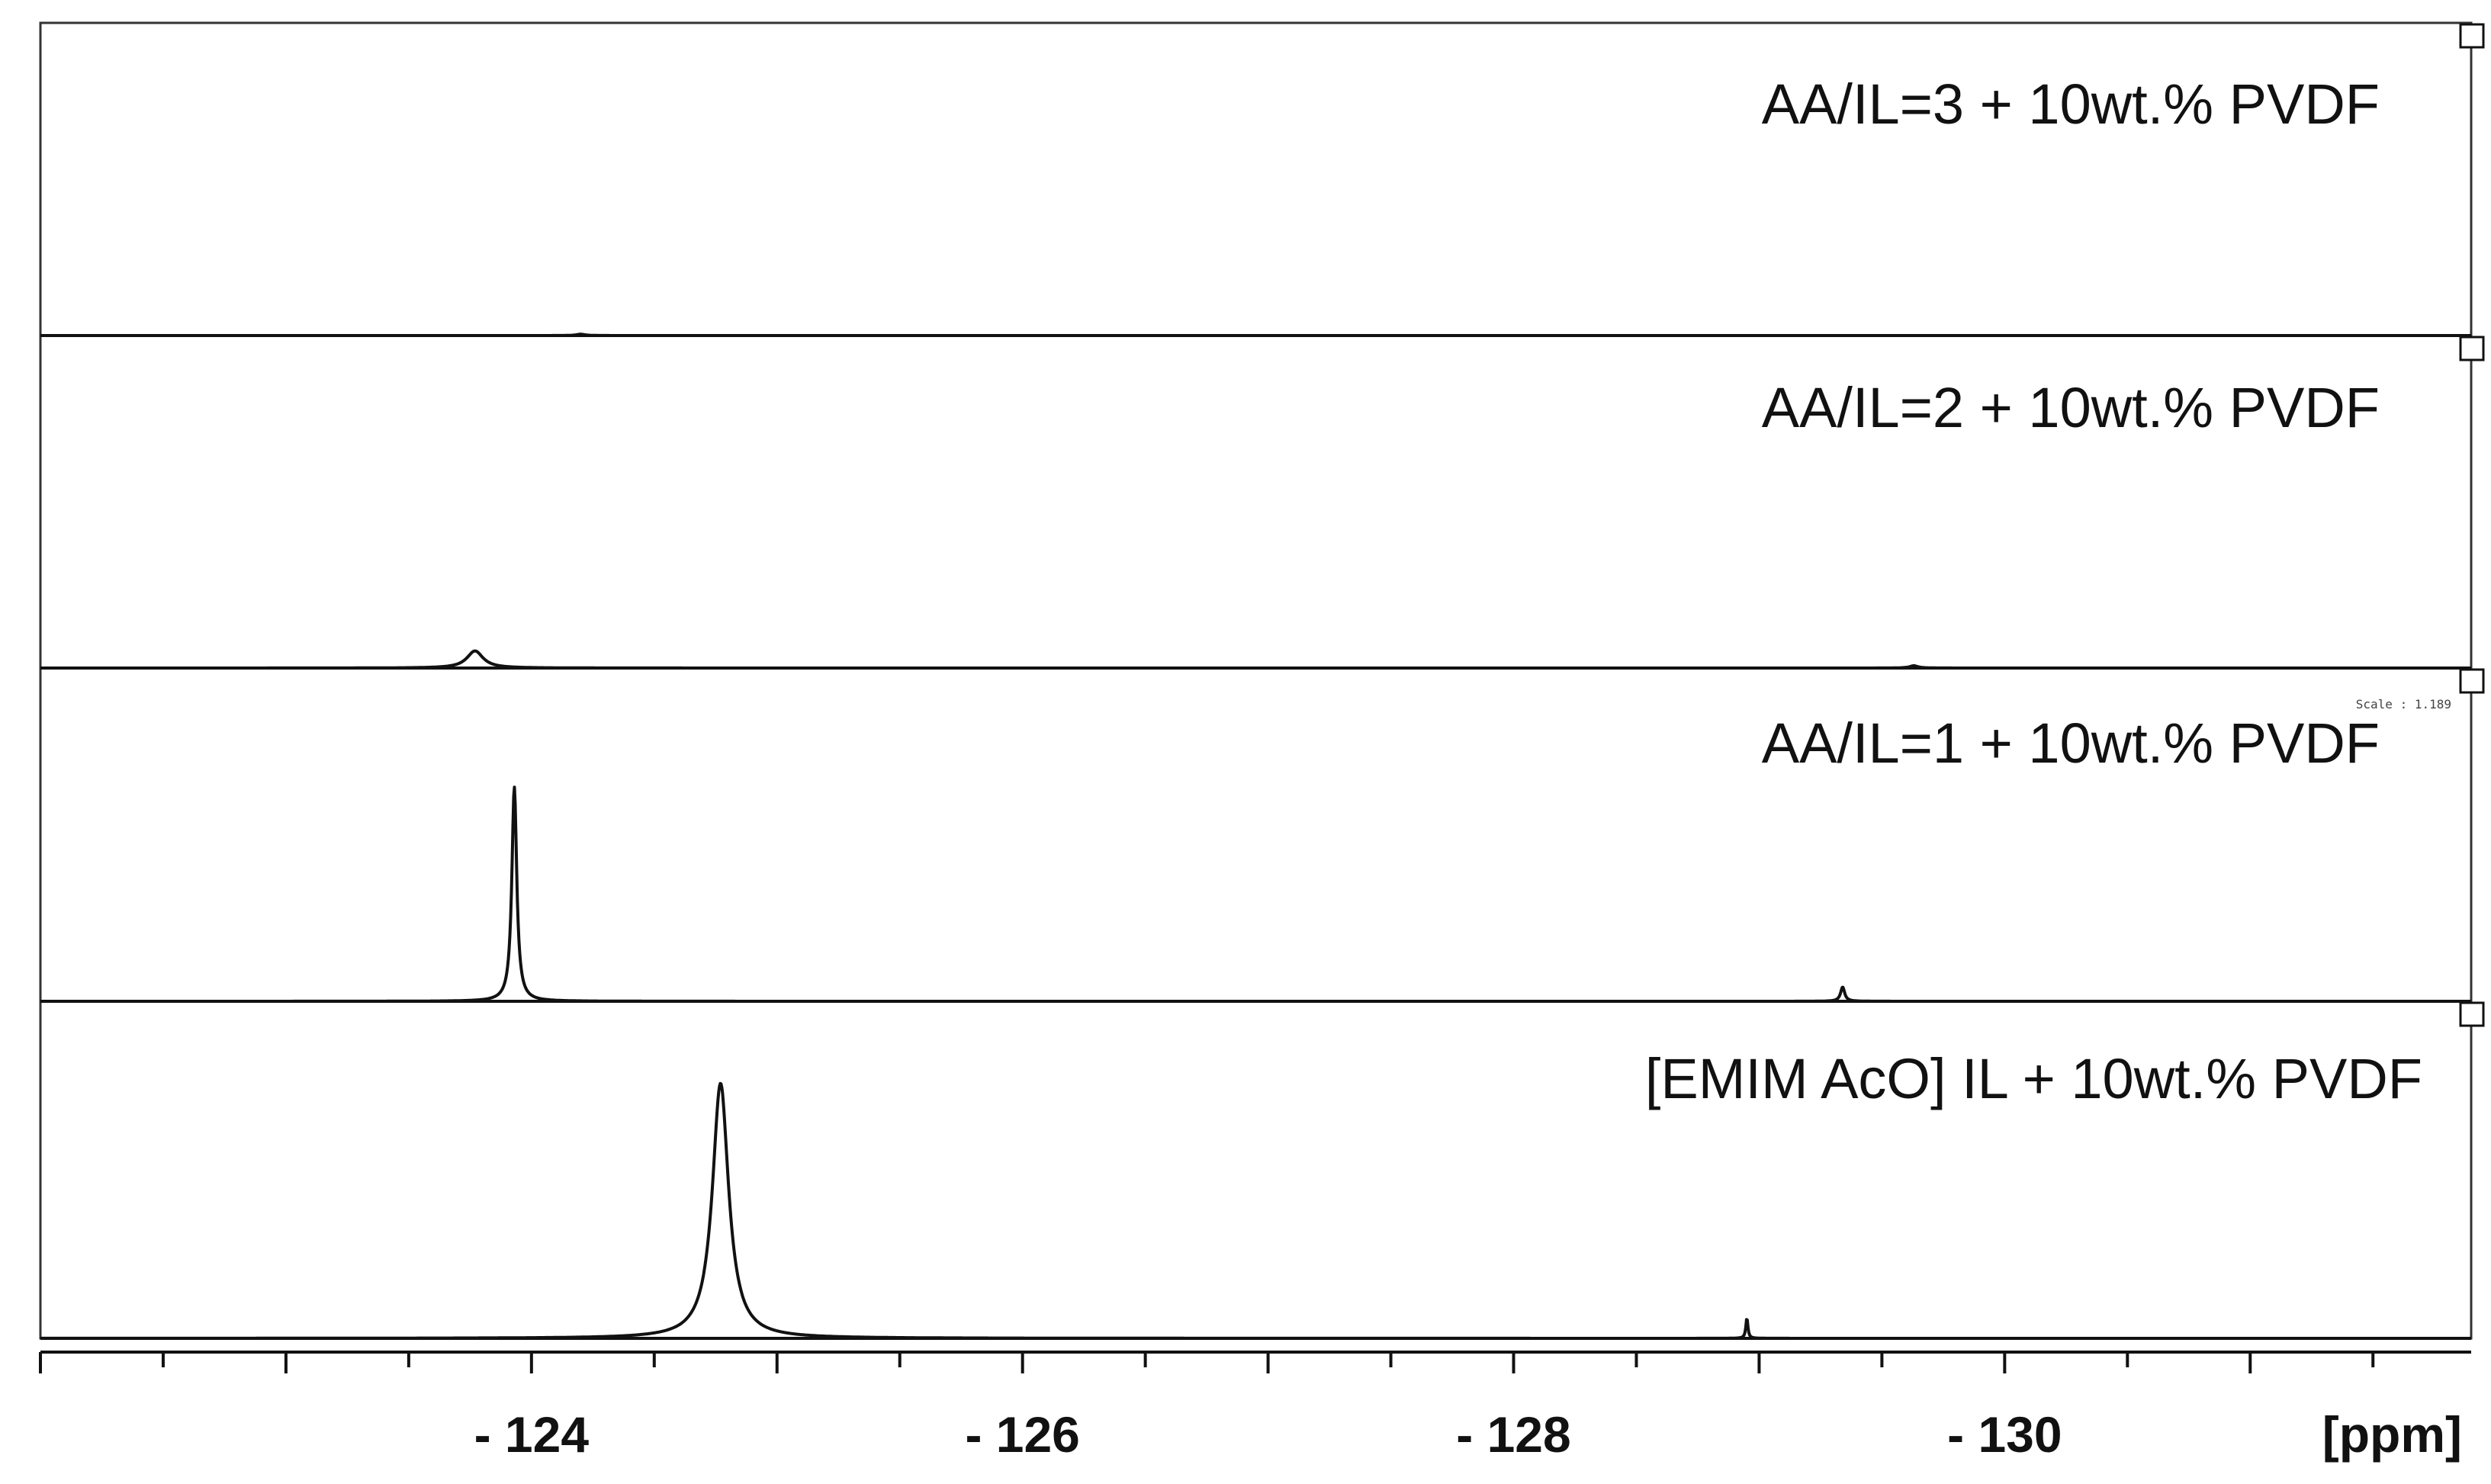  What do you see at coordinates (532, 1435) in the screenshot?
I see `x-tick-label: - 124` at bounding box center [532, 1435].